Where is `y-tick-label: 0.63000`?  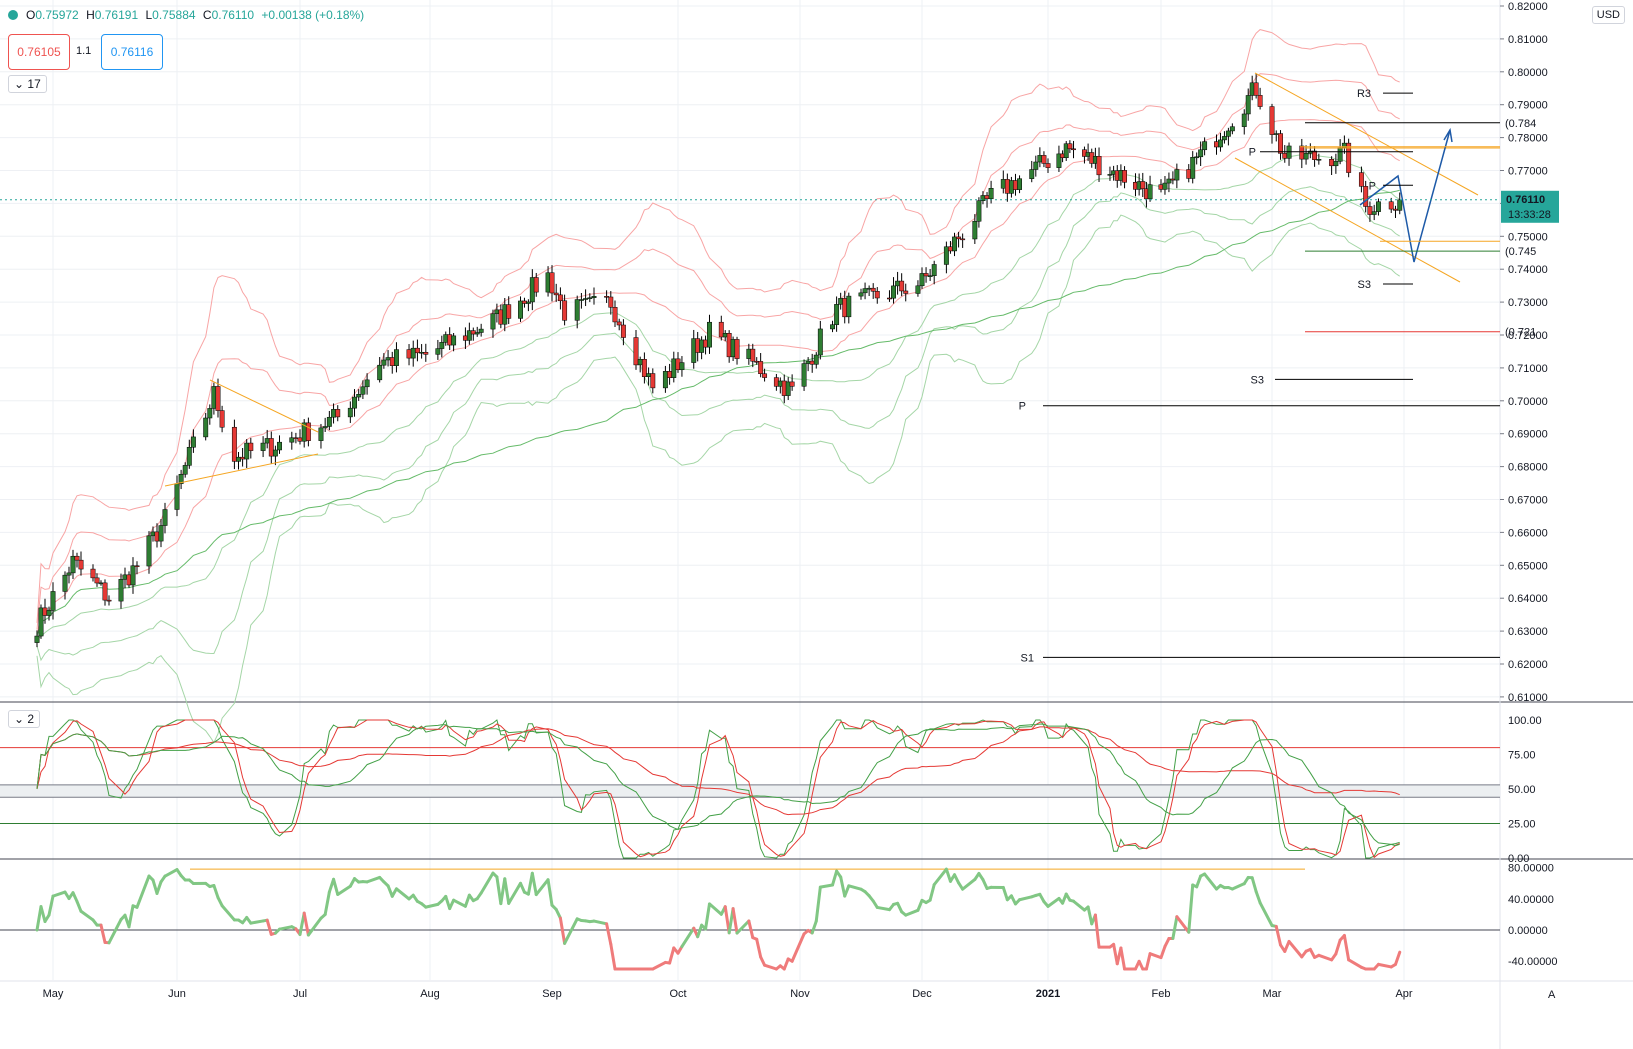
y-tick-label: 0.63000 is located at coordinates (1528, 632).